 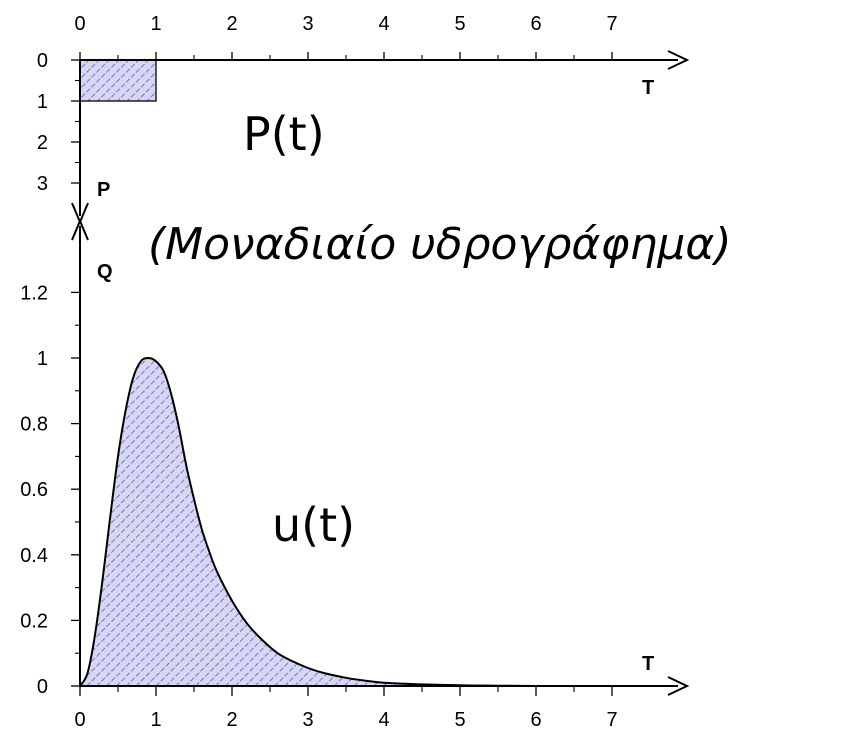 What do you see at coordinates (459, 720) in the screenshot?
I see `bottom-x-tick-label: 5` at bounding box center [459, 720].